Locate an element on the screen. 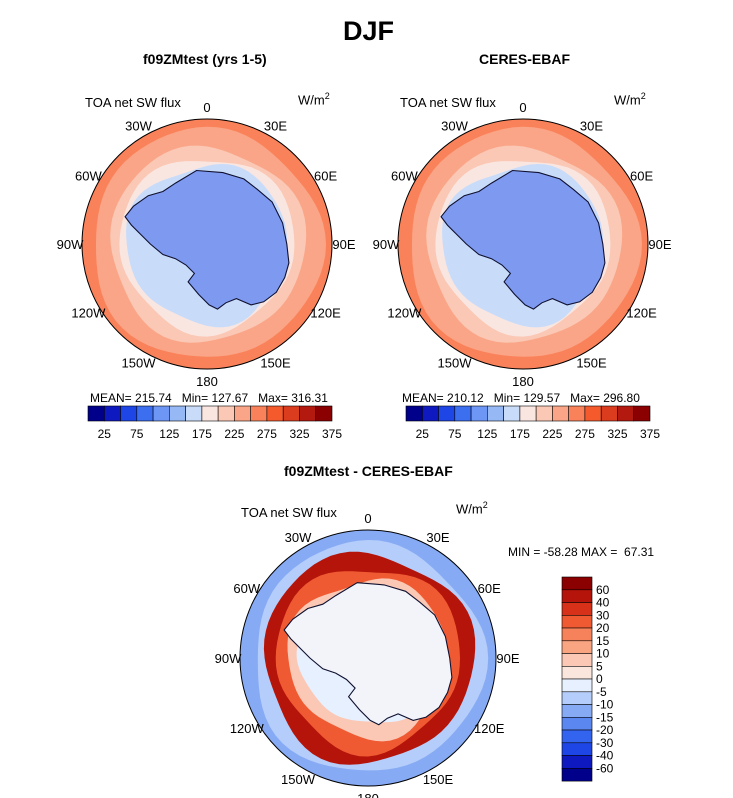  panel-1-lon-label-1: 30E is located at coordinates (275, 125).